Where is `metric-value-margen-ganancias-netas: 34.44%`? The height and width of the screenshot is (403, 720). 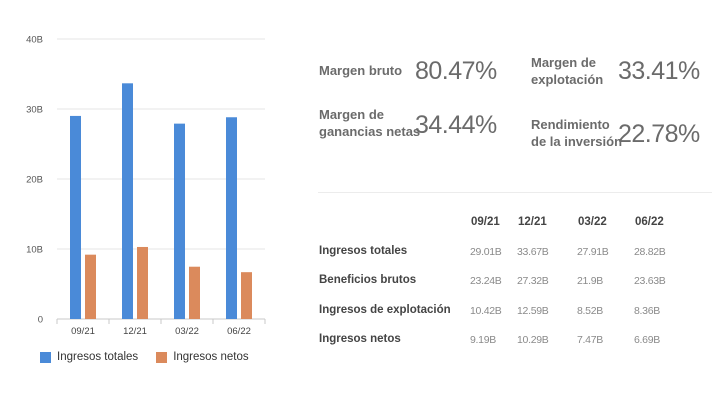 metric-value-margen-ganancias-netas: 34.44% is located at coordinates (456, 125).